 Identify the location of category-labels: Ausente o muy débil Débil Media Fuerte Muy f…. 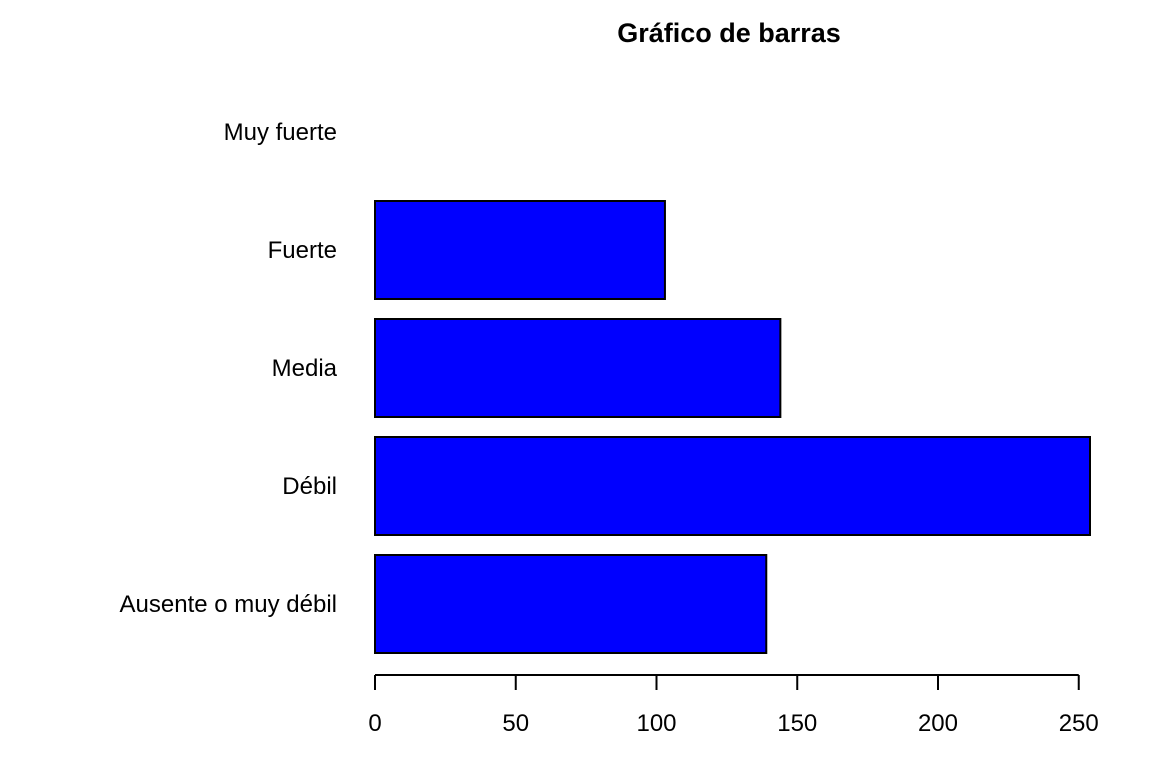
(229, 368).